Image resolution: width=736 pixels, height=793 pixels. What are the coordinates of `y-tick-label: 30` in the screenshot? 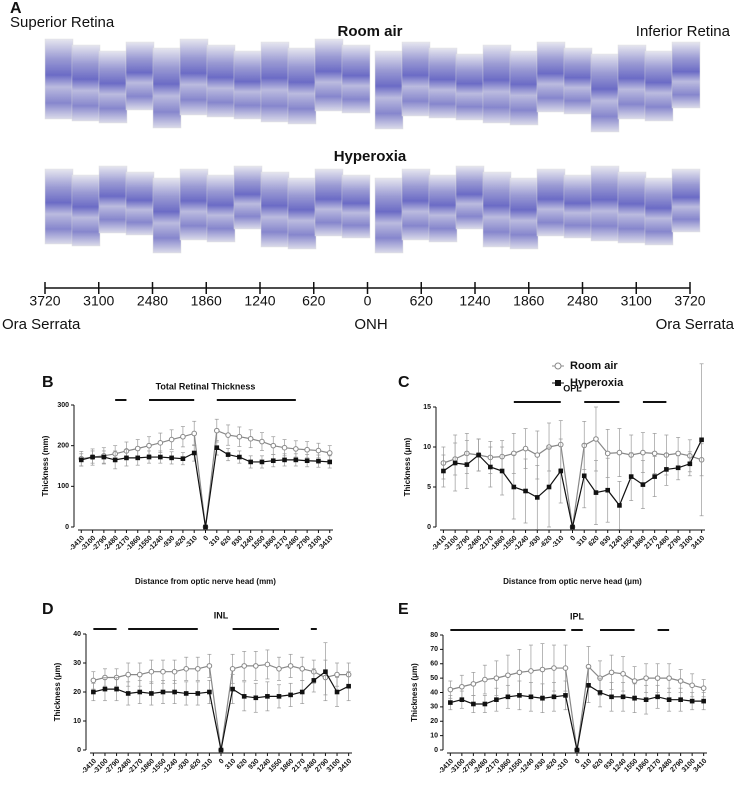 It's located at (434, 707).